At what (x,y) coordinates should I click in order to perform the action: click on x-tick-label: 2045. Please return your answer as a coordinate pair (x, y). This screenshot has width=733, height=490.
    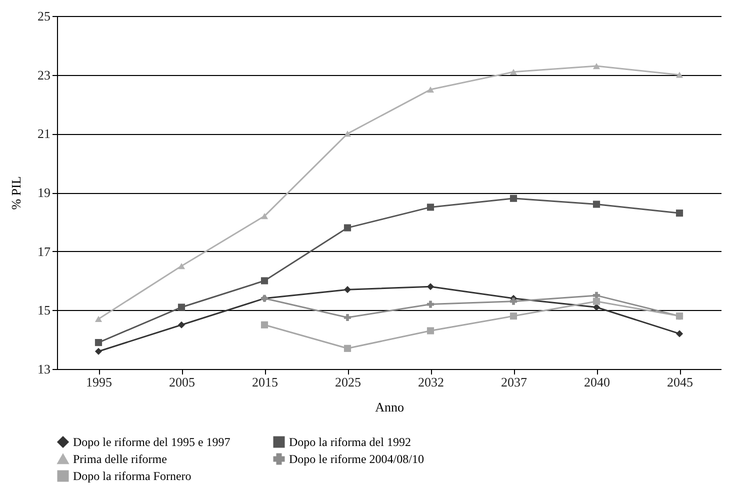
    Looking at the image, I should click on (680, 382).